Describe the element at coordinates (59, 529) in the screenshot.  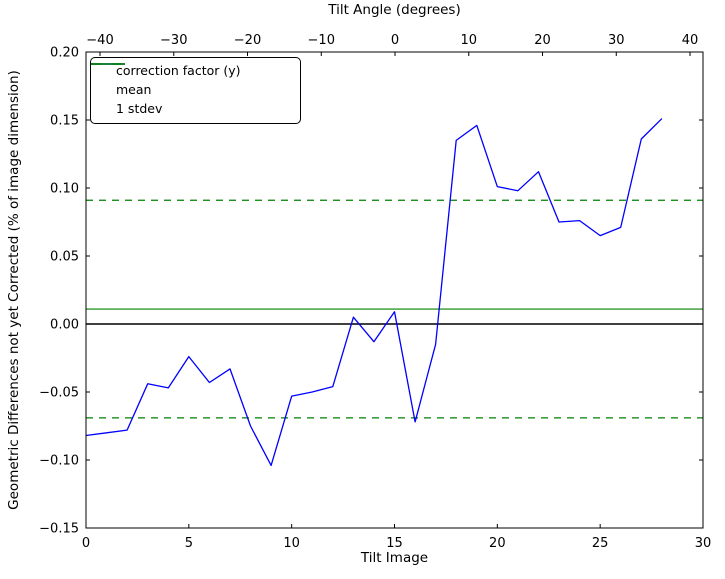
I see `y-tick-label: −0.15` at that location.